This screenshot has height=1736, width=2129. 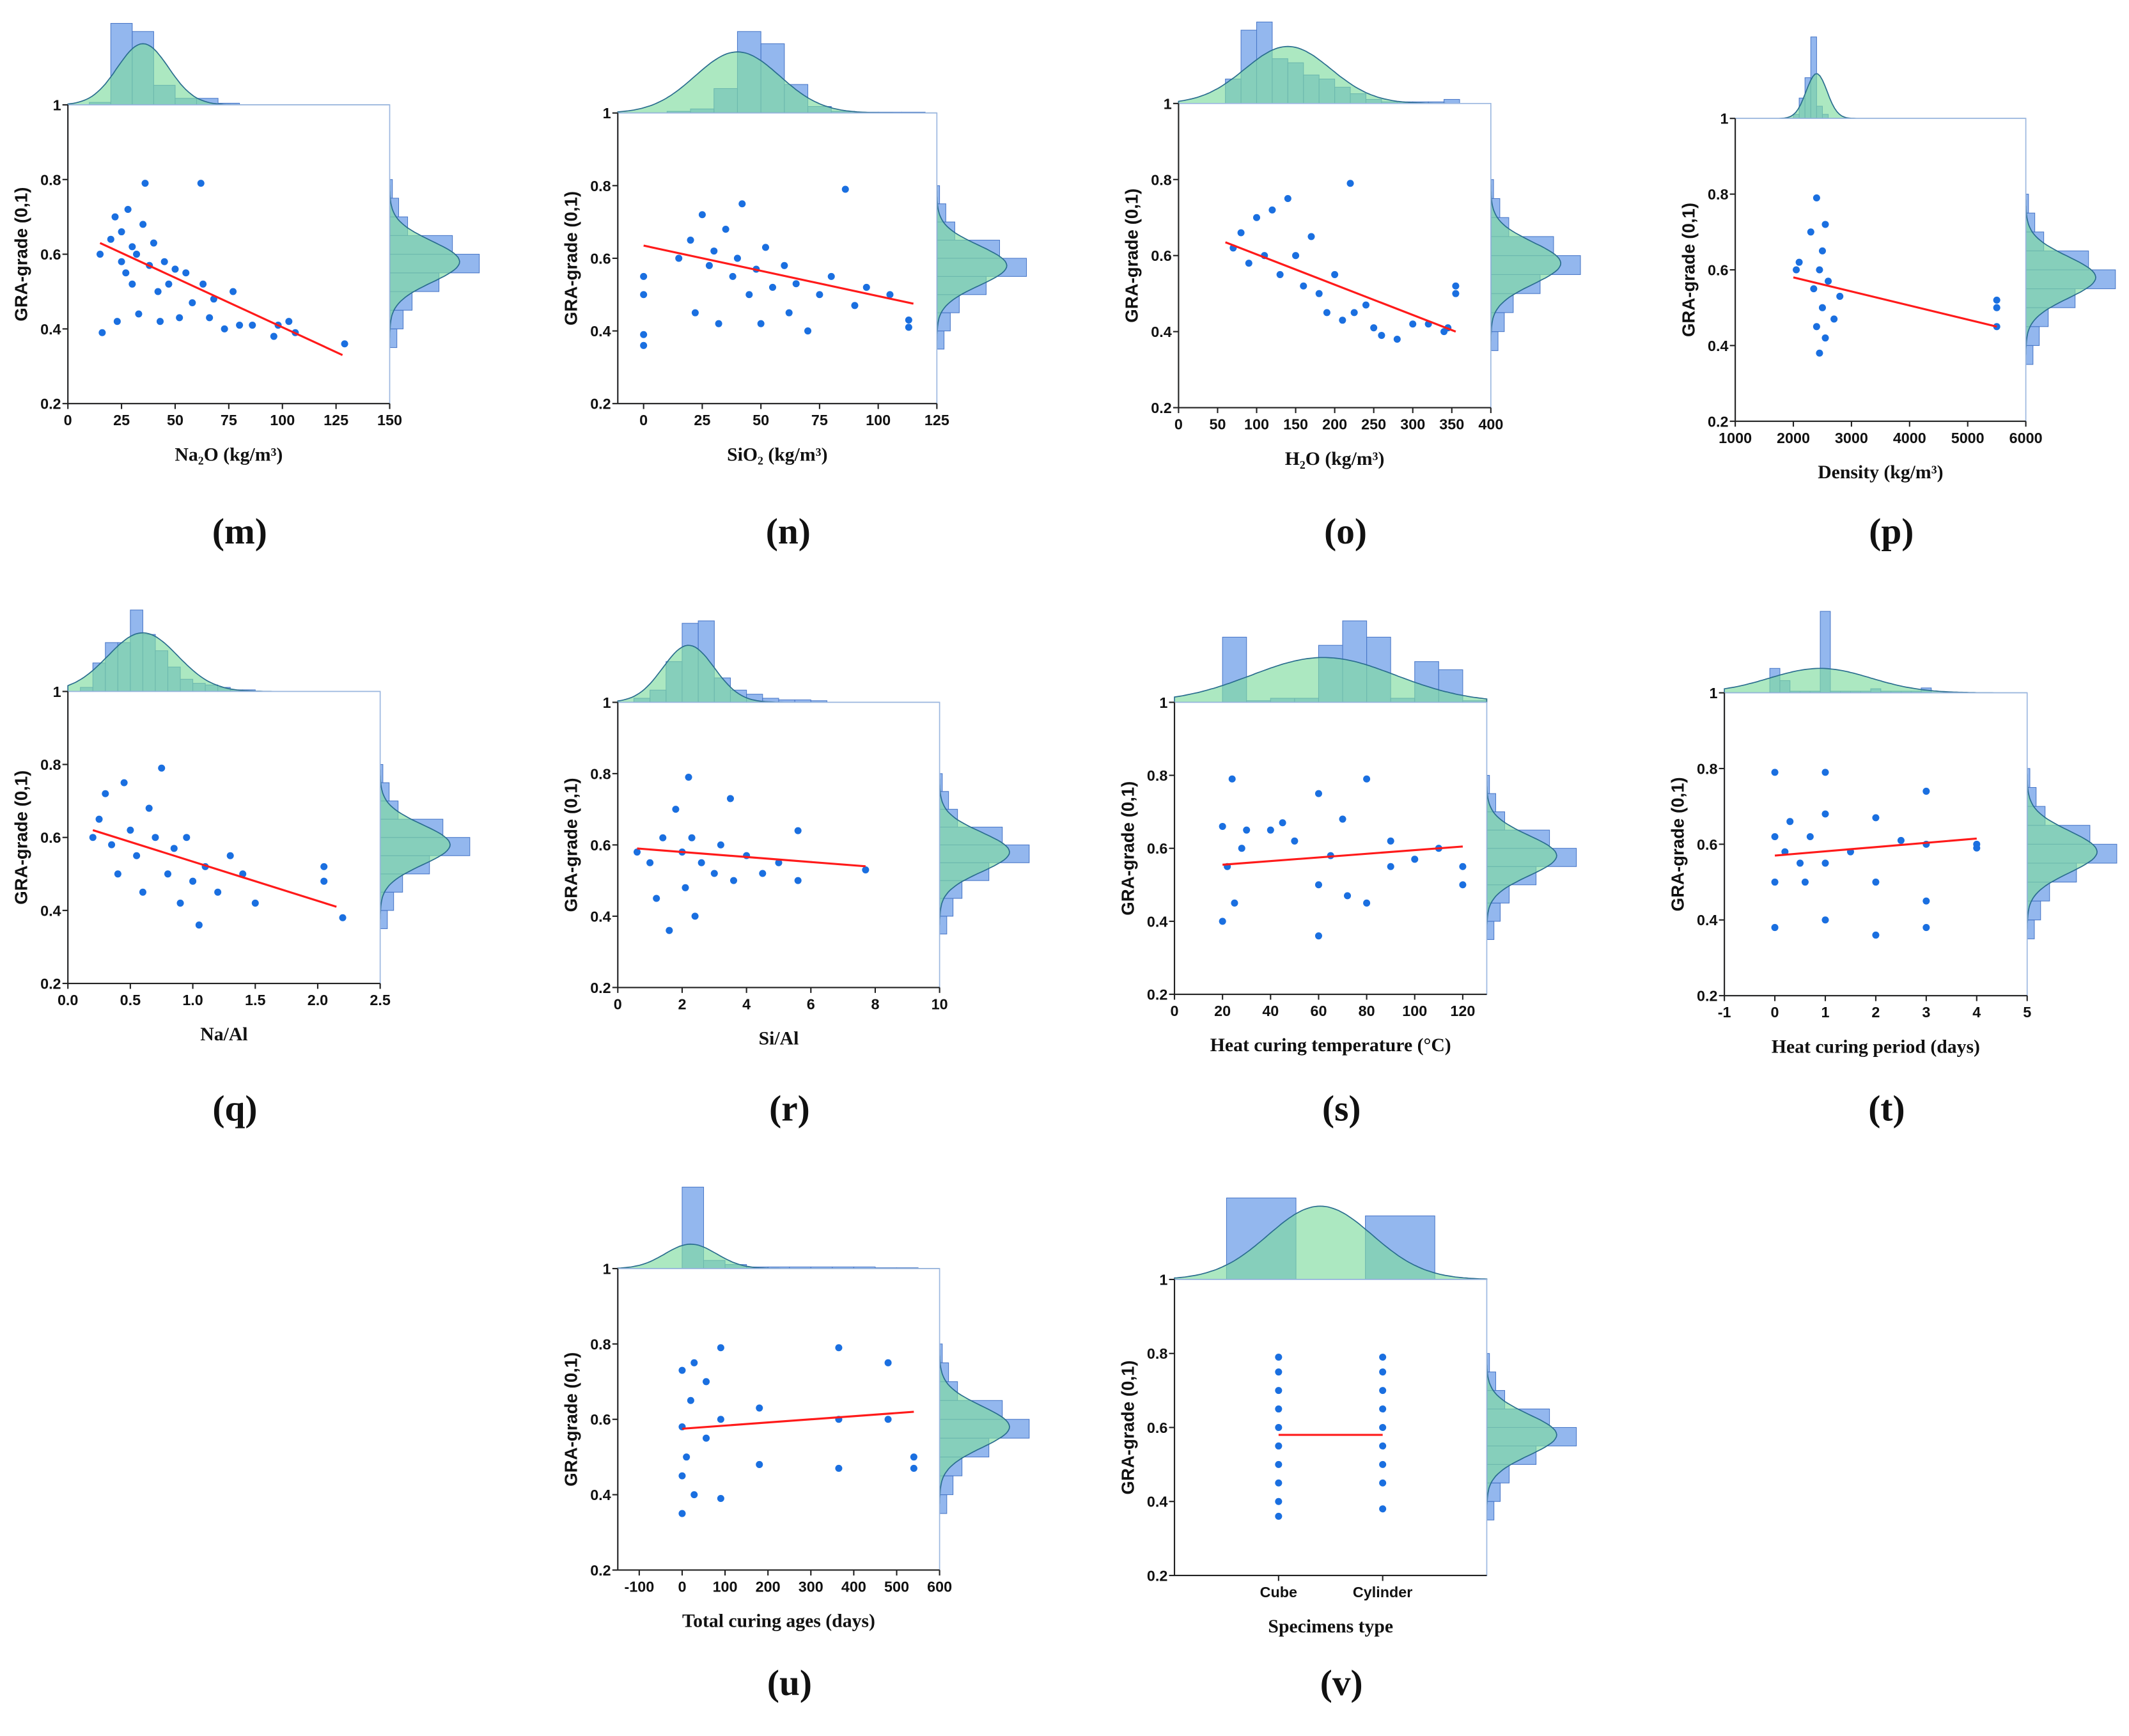 I want to click on x-tick-label: 0, so click(x=1175, y=1011).